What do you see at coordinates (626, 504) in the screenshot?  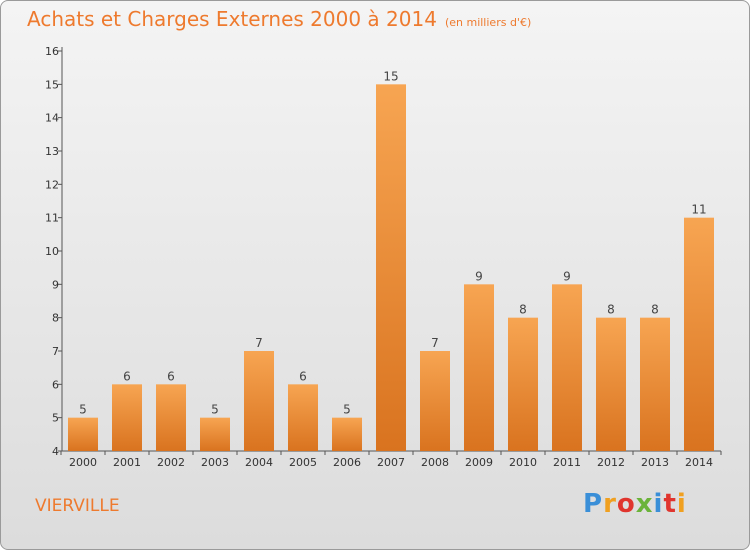 I see `logo-letter: o` at bounding box center [626, 504].